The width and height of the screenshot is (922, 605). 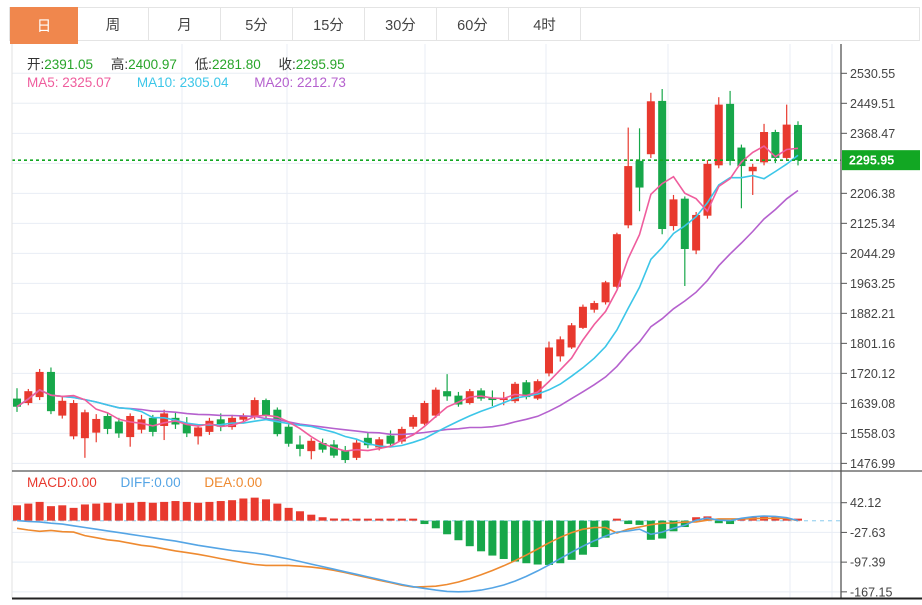 What do you see at coordinates (143, 64) in the screenshot?
I see `ohlc-high: 高:2400.97` at bounding box center [143, 64].